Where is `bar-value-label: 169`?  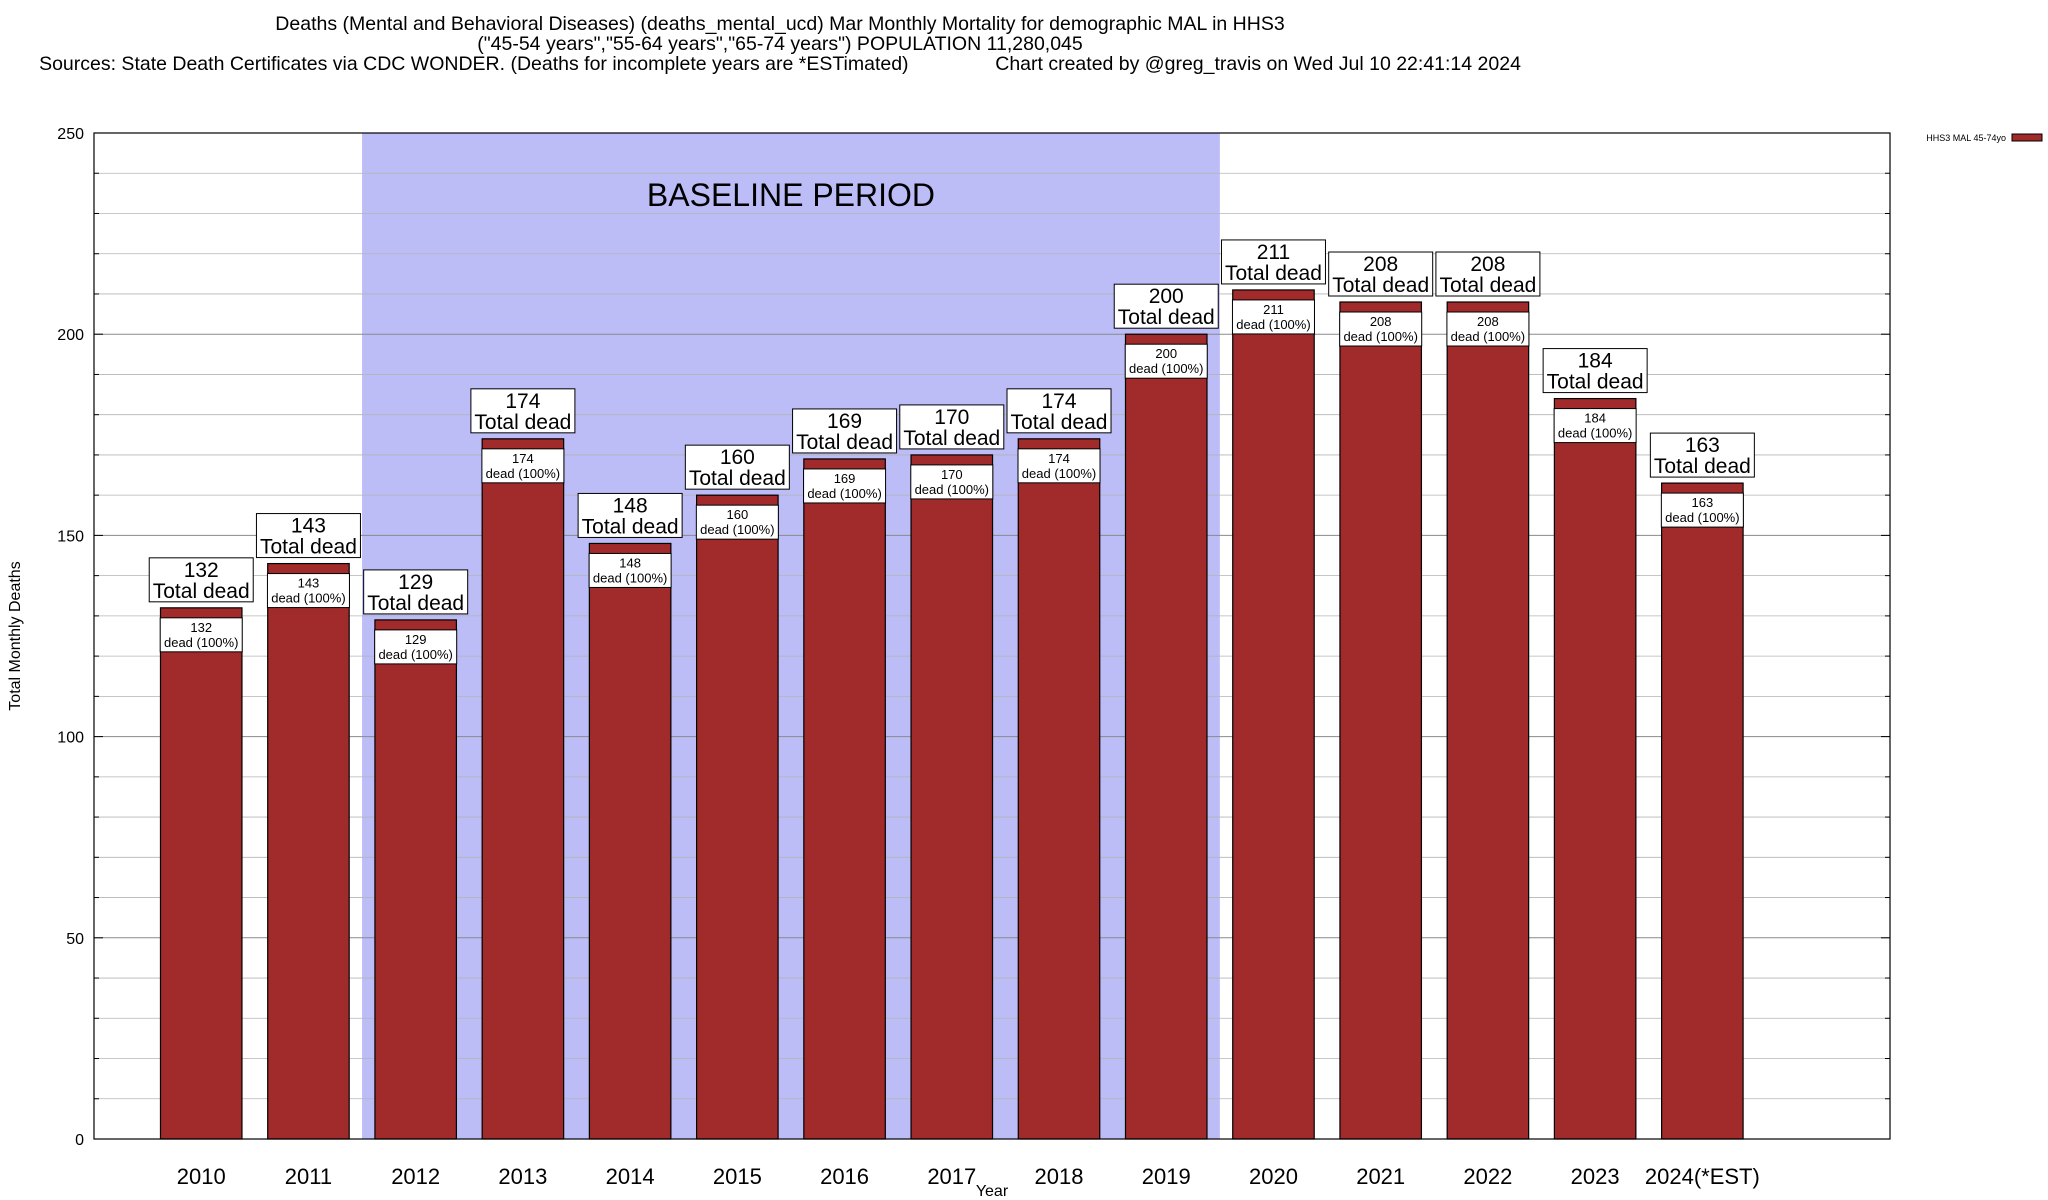
bar-value-label: 169 is located at coordinates (844, 421).